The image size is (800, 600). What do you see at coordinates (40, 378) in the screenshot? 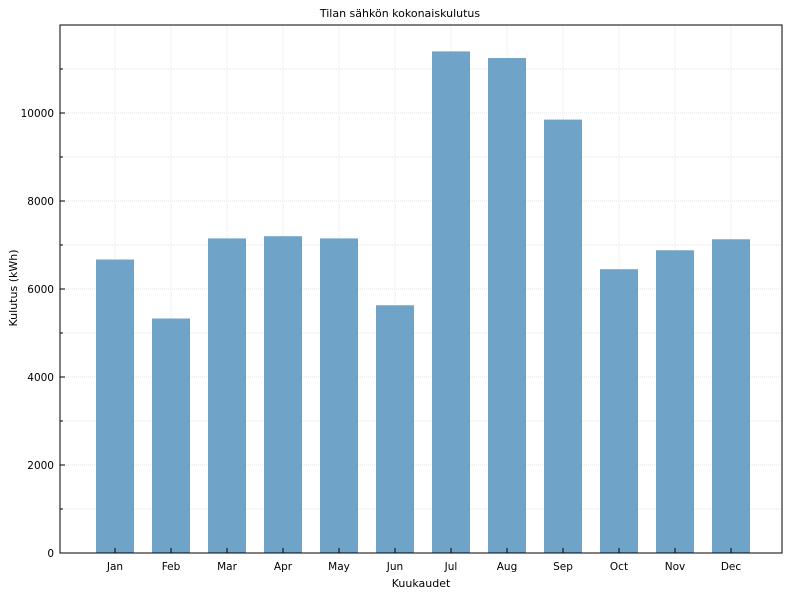
I see `y-tick-label: 4000` at bounding box center [40, 378].